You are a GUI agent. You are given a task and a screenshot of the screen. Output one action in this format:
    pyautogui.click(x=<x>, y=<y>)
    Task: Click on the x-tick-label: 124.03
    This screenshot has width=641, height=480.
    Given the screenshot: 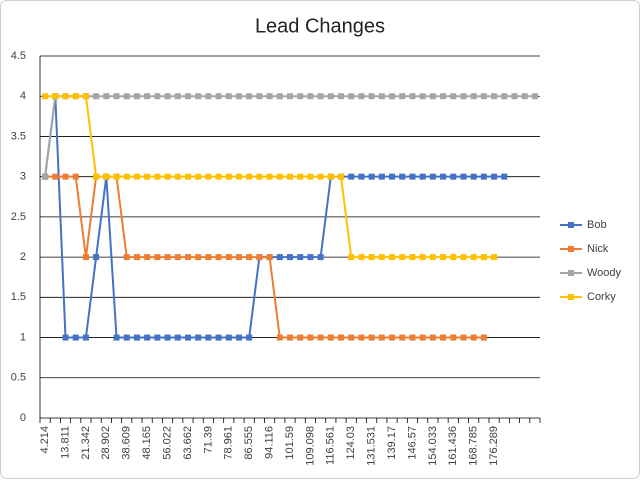 What is the action you would take?
    pyautogui.click(x=351, y=443)
    